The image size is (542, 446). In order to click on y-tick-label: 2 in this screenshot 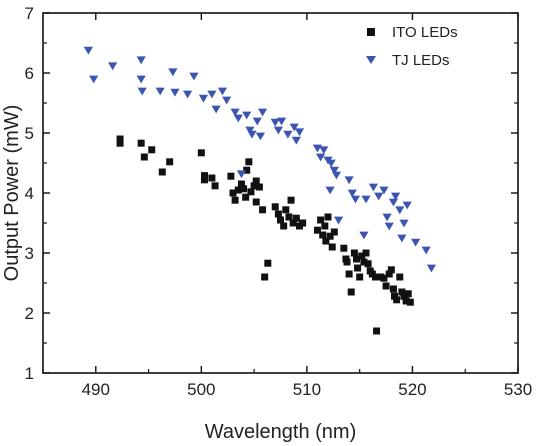, I will do `click(29, 313)`.